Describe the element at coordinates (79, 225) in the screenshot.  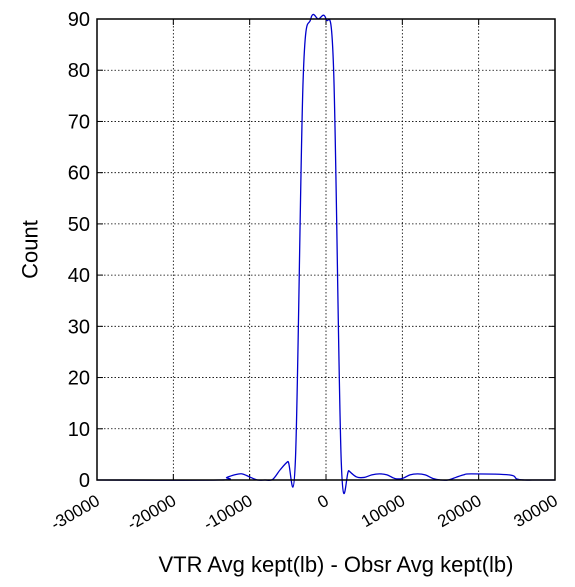
I see `y-tick-label: 50` at that location.